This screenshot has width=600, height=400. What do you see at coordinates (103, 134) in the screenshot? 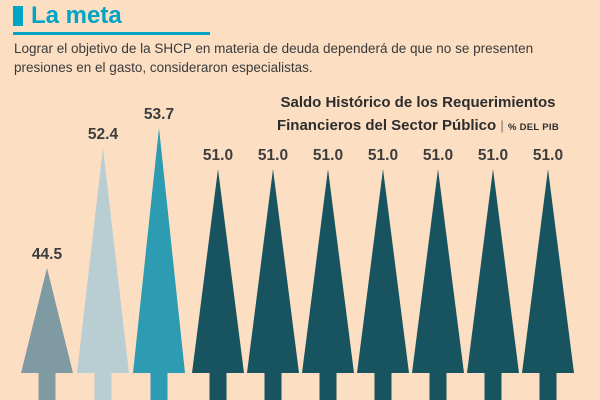
I see `spike-value-label: 52.4` at bounding box center [103, 134].